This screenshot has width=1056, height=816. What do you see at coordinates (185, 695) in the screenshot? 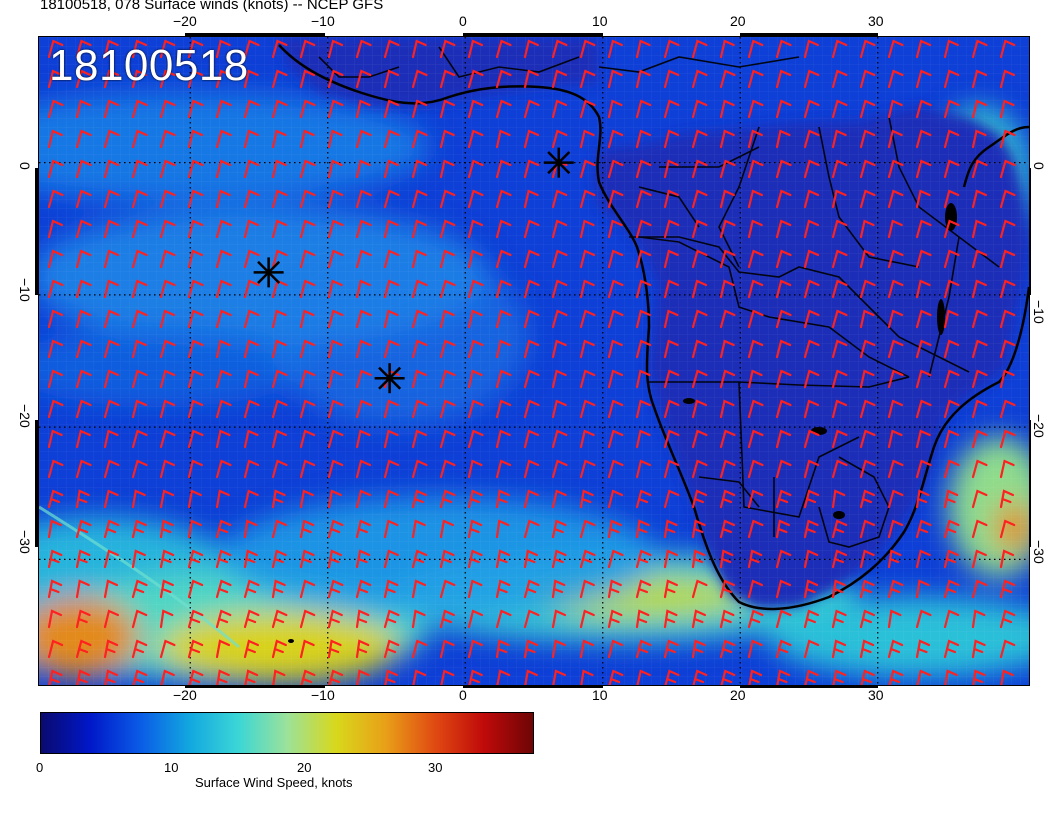
I see `lon-tick-bottom: −20` at bounding box center [185, 695].